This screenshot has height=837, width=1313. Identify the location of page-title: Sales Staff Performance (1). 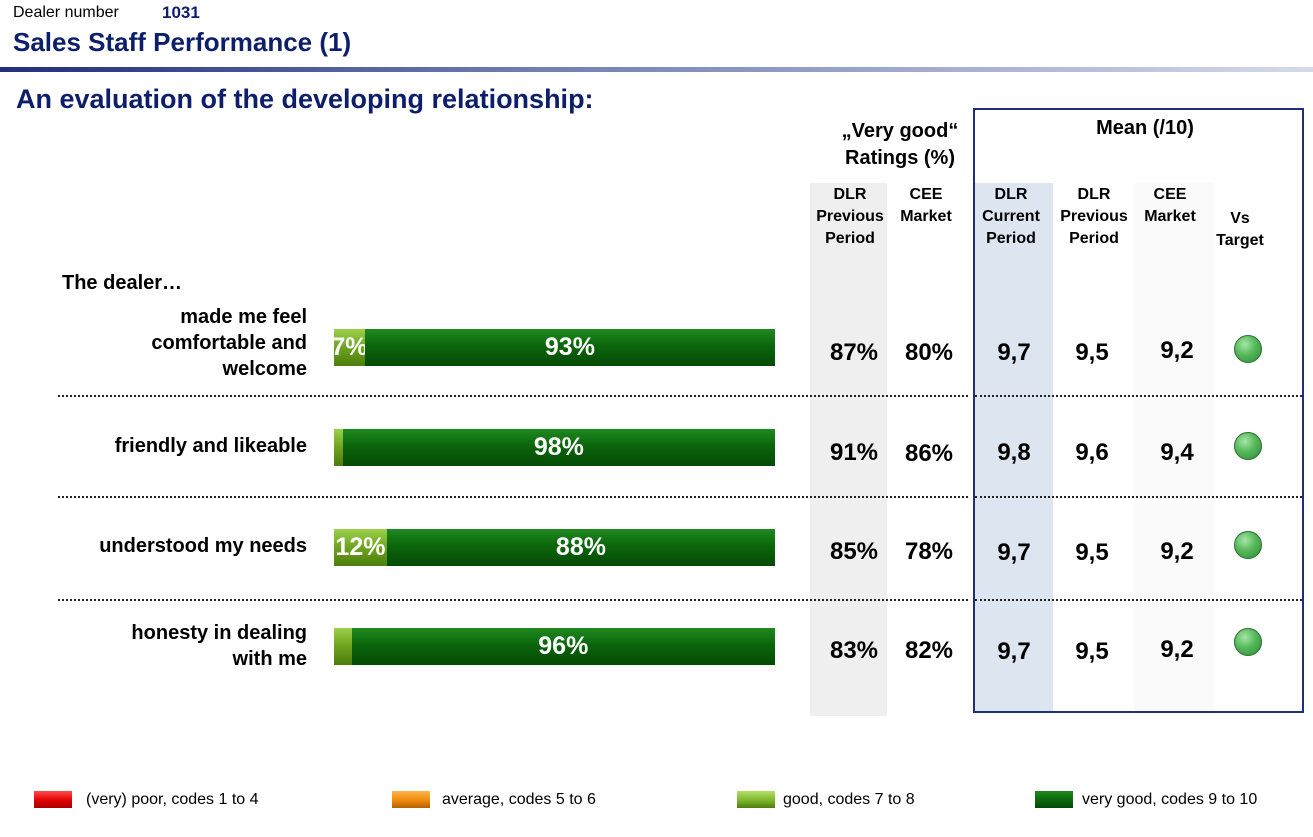
(182, 42).